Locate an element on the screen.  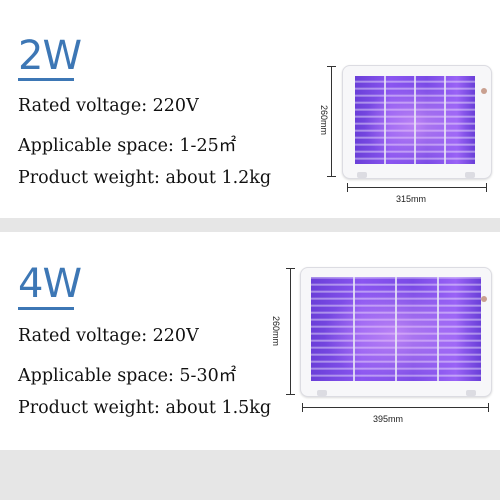
power-rating-title: 4W is located at coordinates (50, 284).